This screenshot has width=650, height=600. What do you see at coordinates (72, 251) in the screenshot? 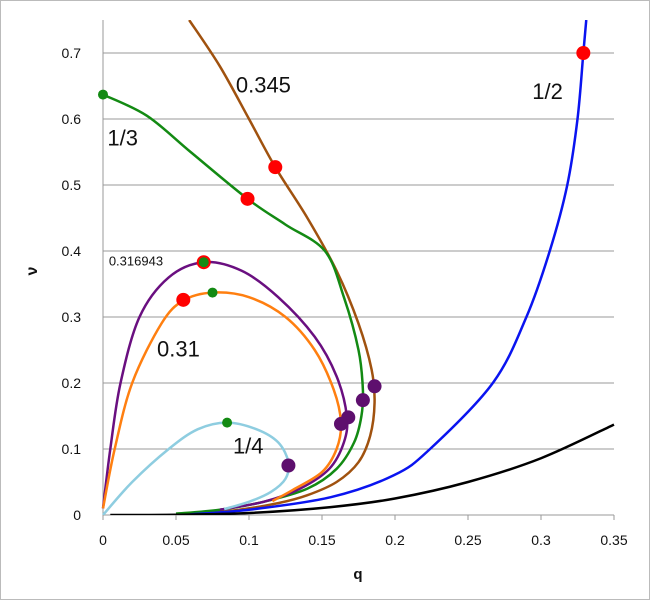
I see `y-tick-label: 0.4` at bounding box center [72, 251].